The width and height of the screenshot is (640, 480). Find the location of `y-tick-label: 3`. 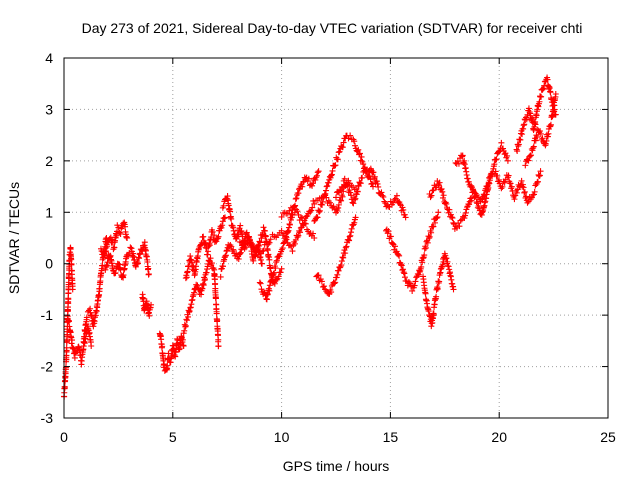

y-tick-label: 3 is located at coordinates (49, 109).